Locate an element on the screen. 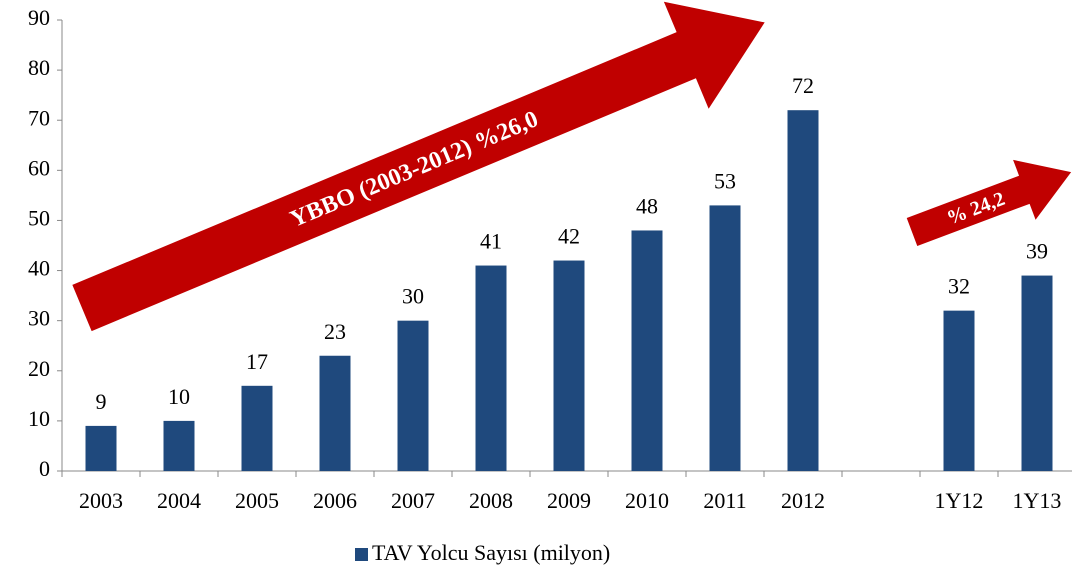 This screenshot has height=585, width=1072. y-tick-label: 70 is located at coordinates (39, 117).